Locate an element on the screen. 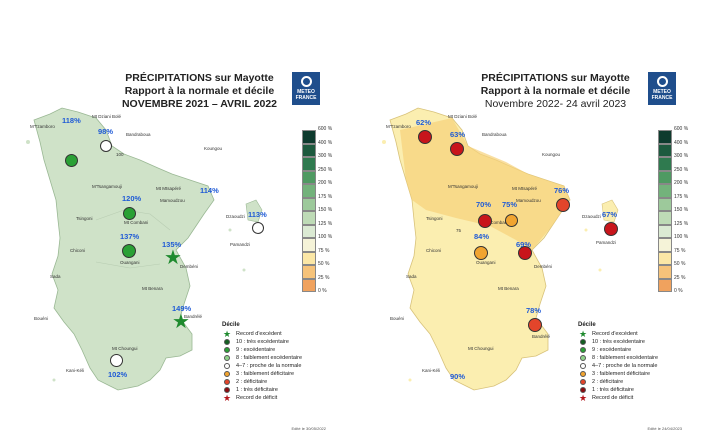  place-label: Ouangani is located at coordinates (486, 262).